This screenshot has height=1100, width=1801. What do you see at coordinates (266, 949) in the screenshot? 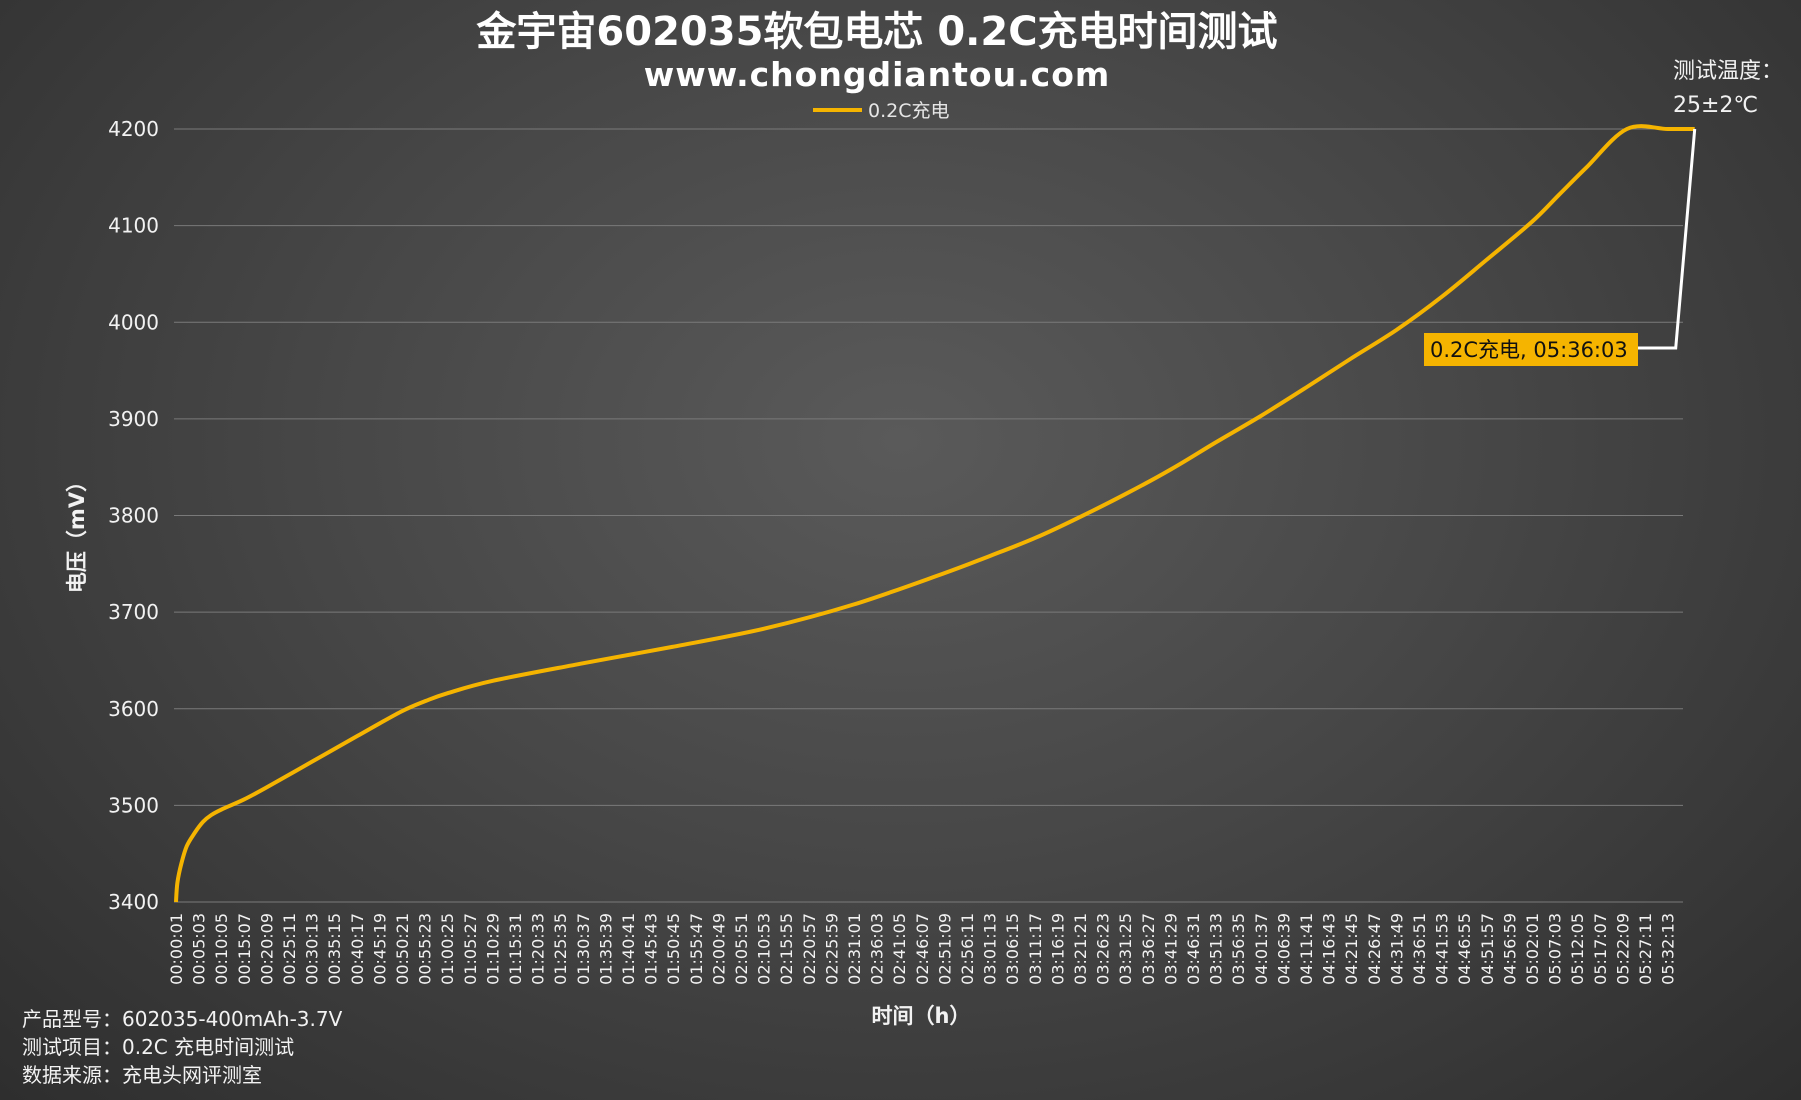
I see `x-tick-label: 00:20:09` at bounding box center [266, 949].